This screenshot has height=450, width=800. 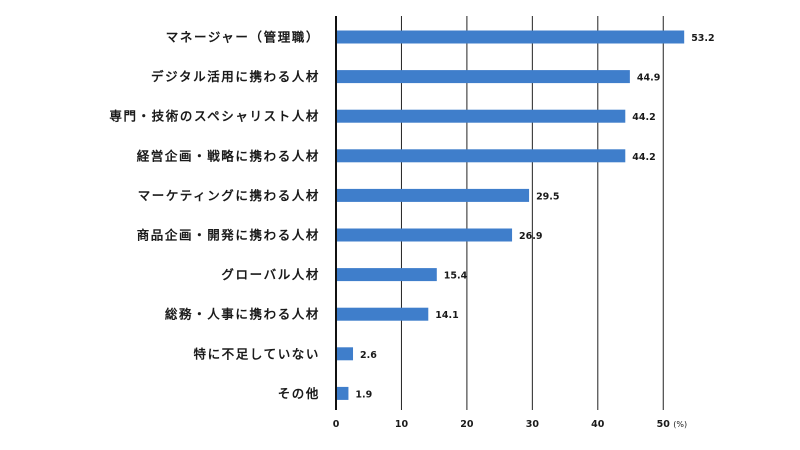 I want to click on x-axis-unit: (%), so click(x=680, y=424).